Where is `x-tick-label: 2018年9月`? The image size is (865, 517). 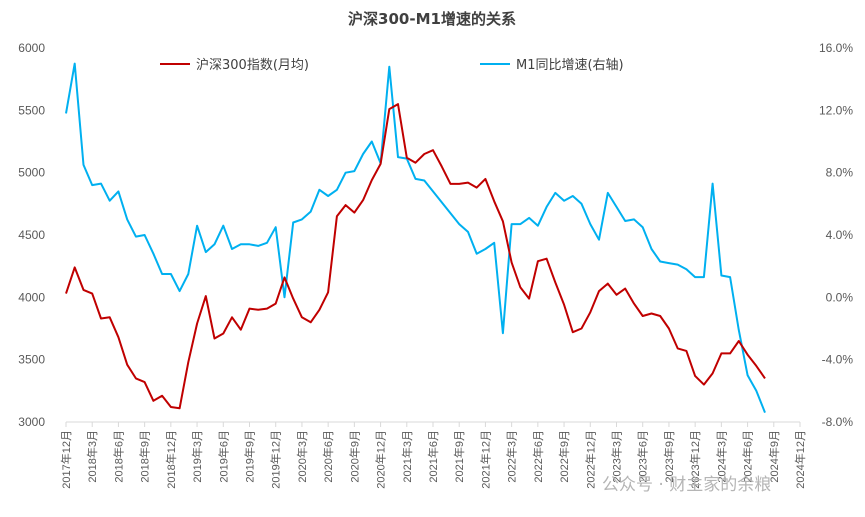
x-tick-label: 2018年9月 is located at coordinates (145, 456).